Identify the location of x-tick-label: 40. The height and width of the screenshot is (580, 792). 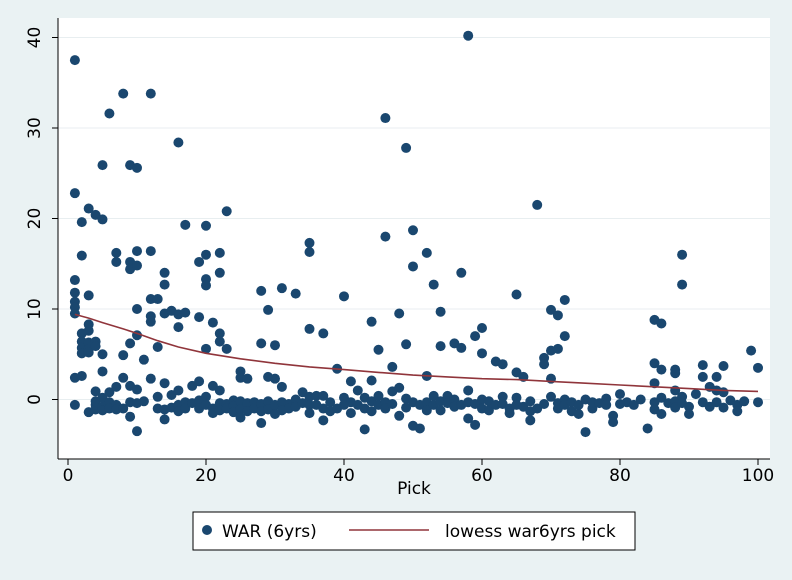
(344, 476).